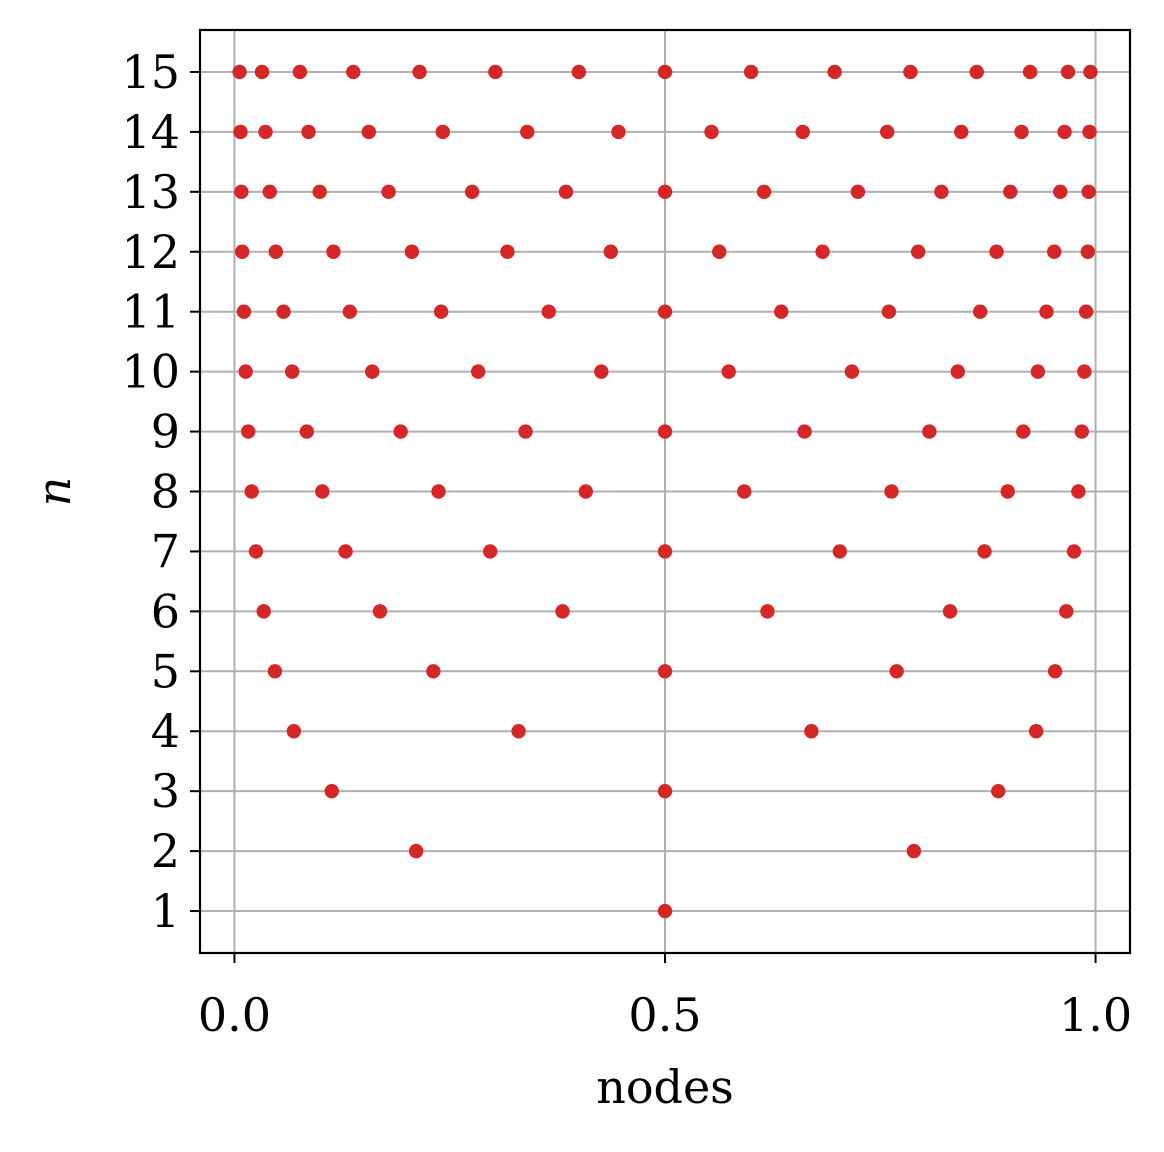 This screenshot has width=1164, height=1152. I want to click on x-axis-label: nodes, so click(665, 1087).